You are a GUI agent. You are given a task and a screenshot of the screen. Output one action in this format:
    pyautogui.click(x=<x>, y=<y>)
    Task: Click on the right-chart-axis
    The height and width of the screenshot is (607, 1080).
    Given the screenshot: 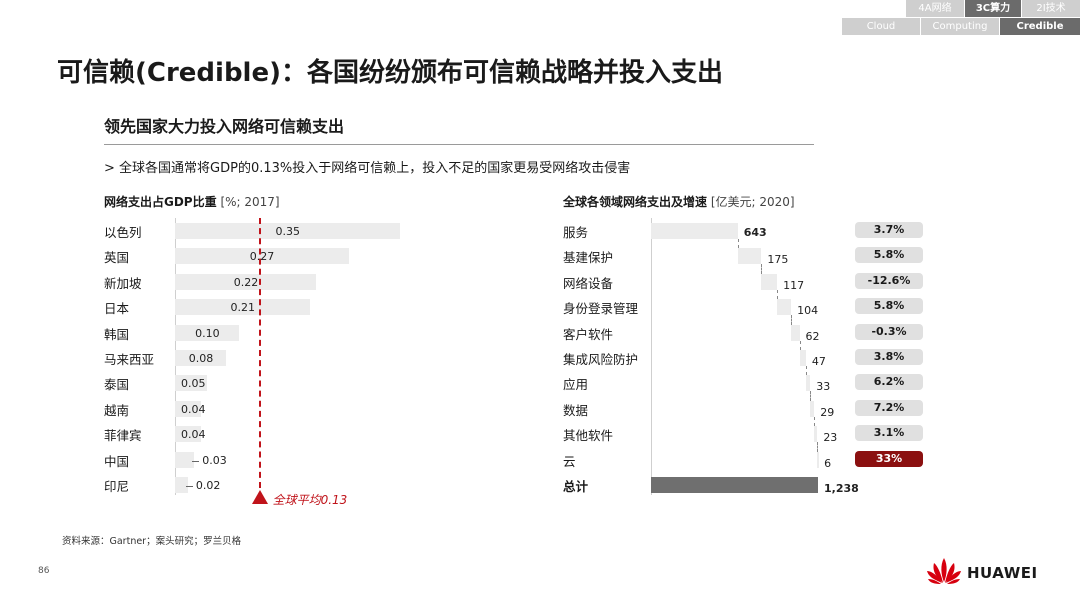 What is the action you would take?
    pyautogui.click(x=651, y=356)
    